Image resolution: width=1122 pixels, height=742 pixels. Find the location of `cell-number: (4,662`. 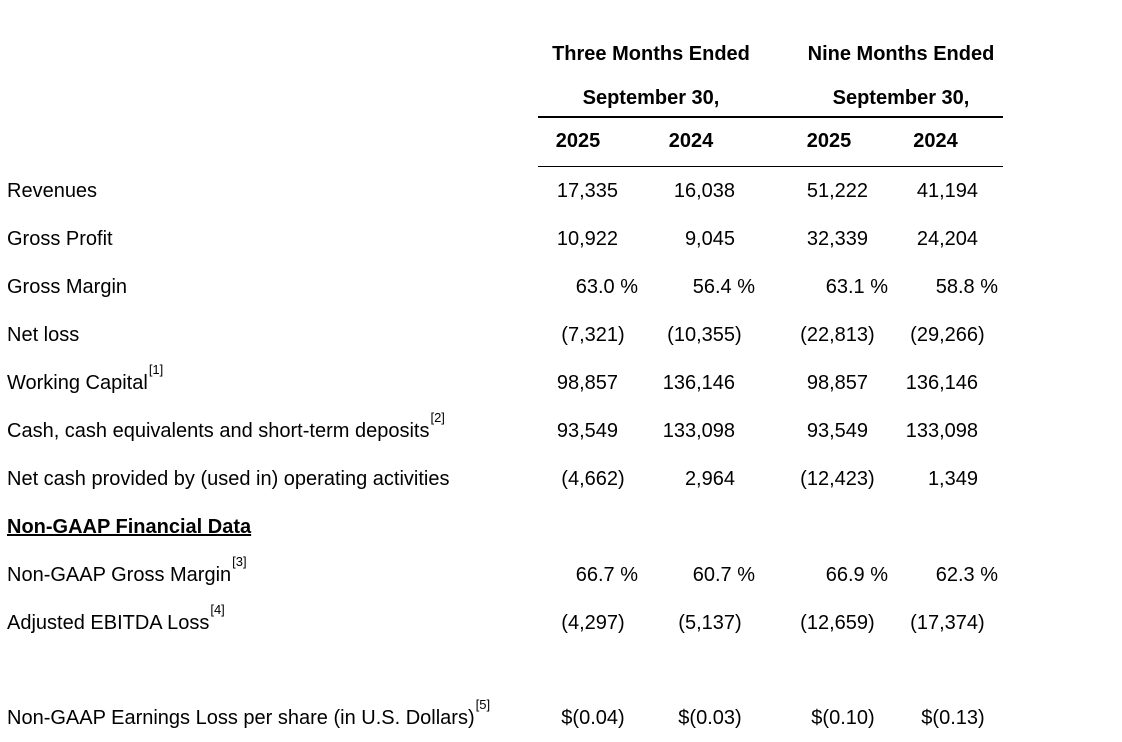

cell-number: (4,662 is located at coordinates (589, 478).